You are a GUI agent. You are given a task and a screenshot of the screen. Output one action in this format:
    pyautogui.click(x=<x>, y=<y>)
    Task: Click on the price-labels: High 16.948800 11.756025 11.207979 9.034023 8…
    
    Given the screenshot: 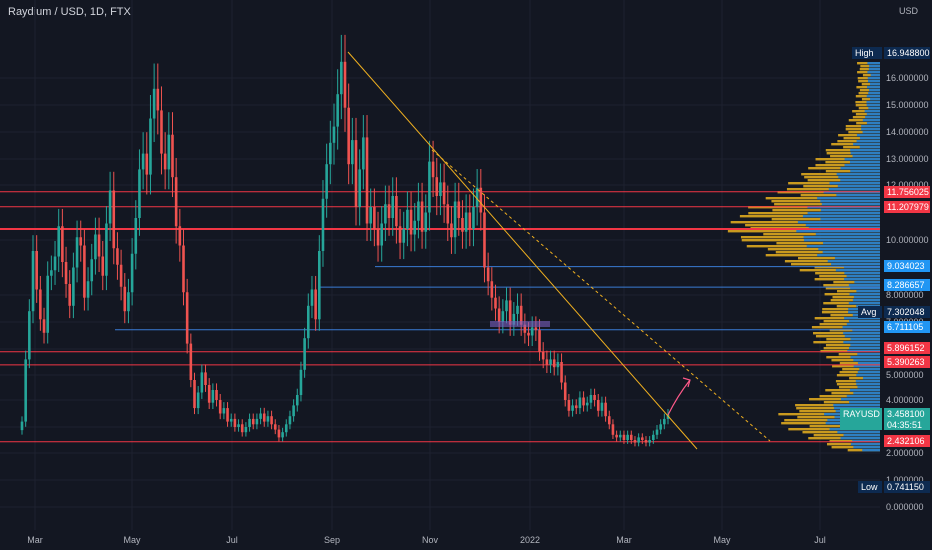 What is the action you would take?
    pyautogui.click(x=885, y=270)
    